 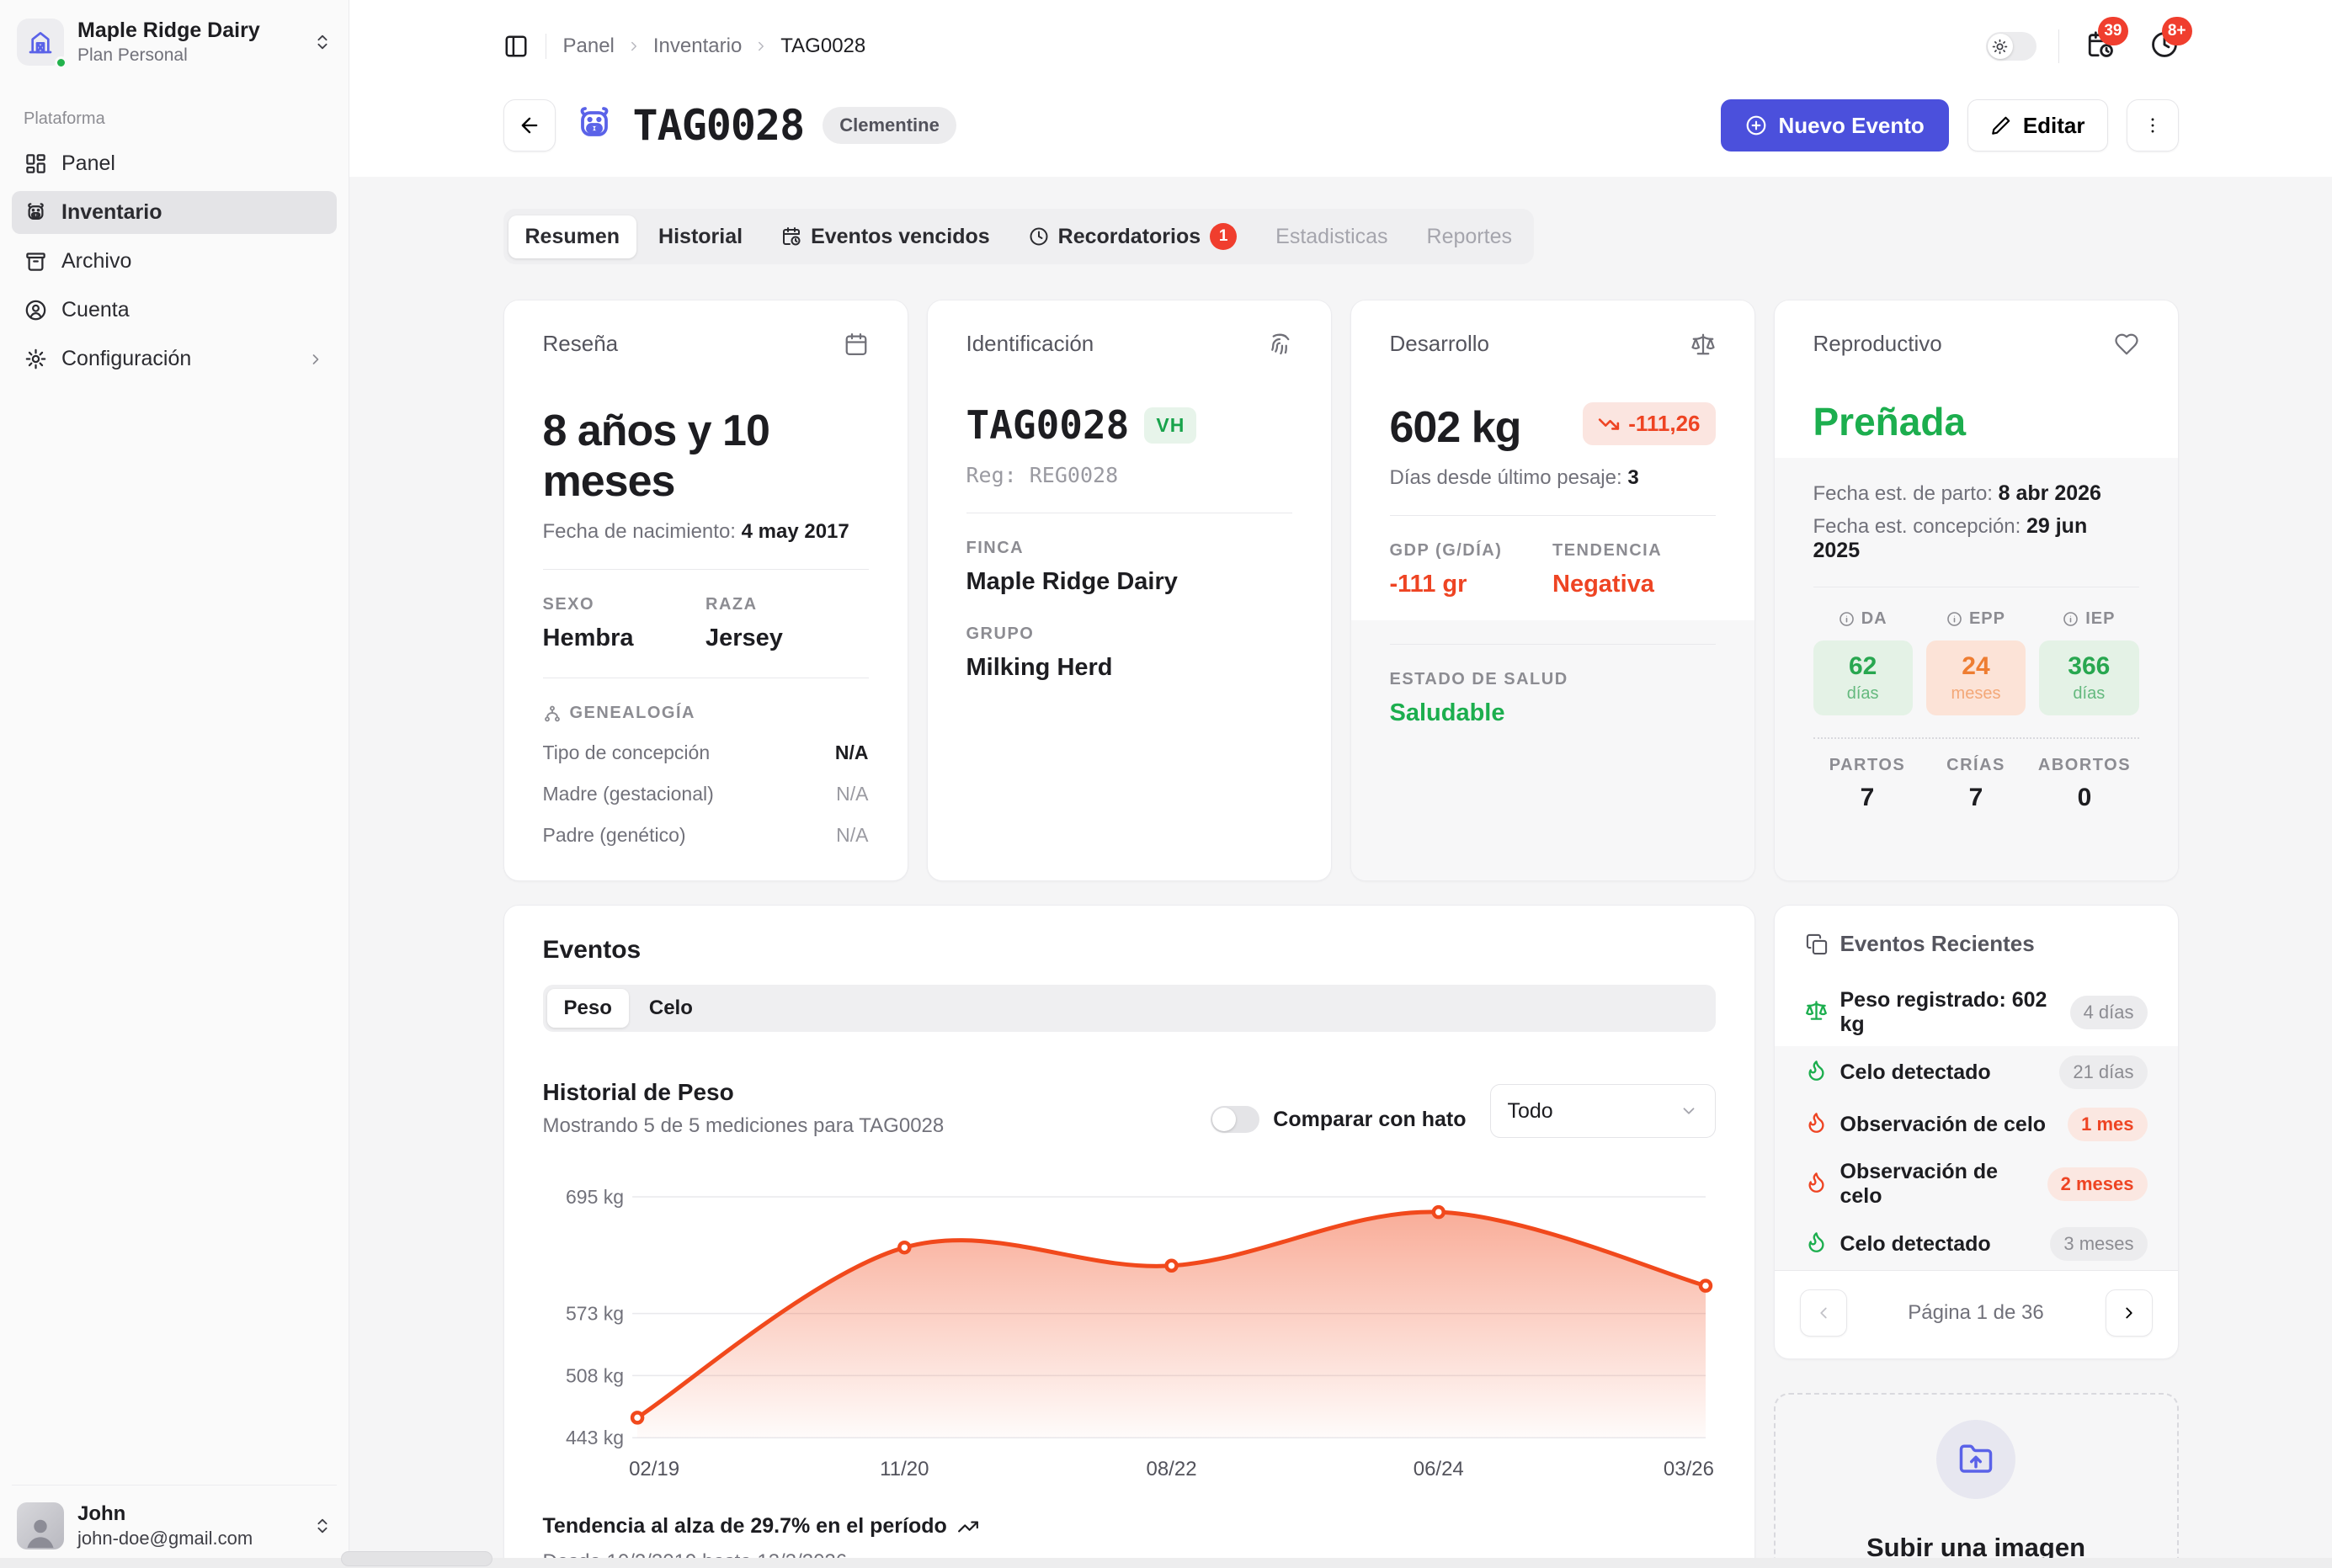 I want to click on svg-text: 443 kg, so click(x=595, y=1437).